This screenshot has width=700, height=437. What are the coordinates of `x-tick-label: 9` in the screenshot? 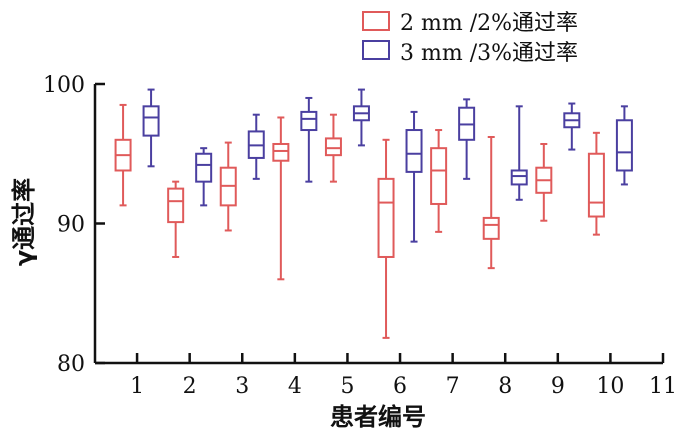 It's located at (558, 386).